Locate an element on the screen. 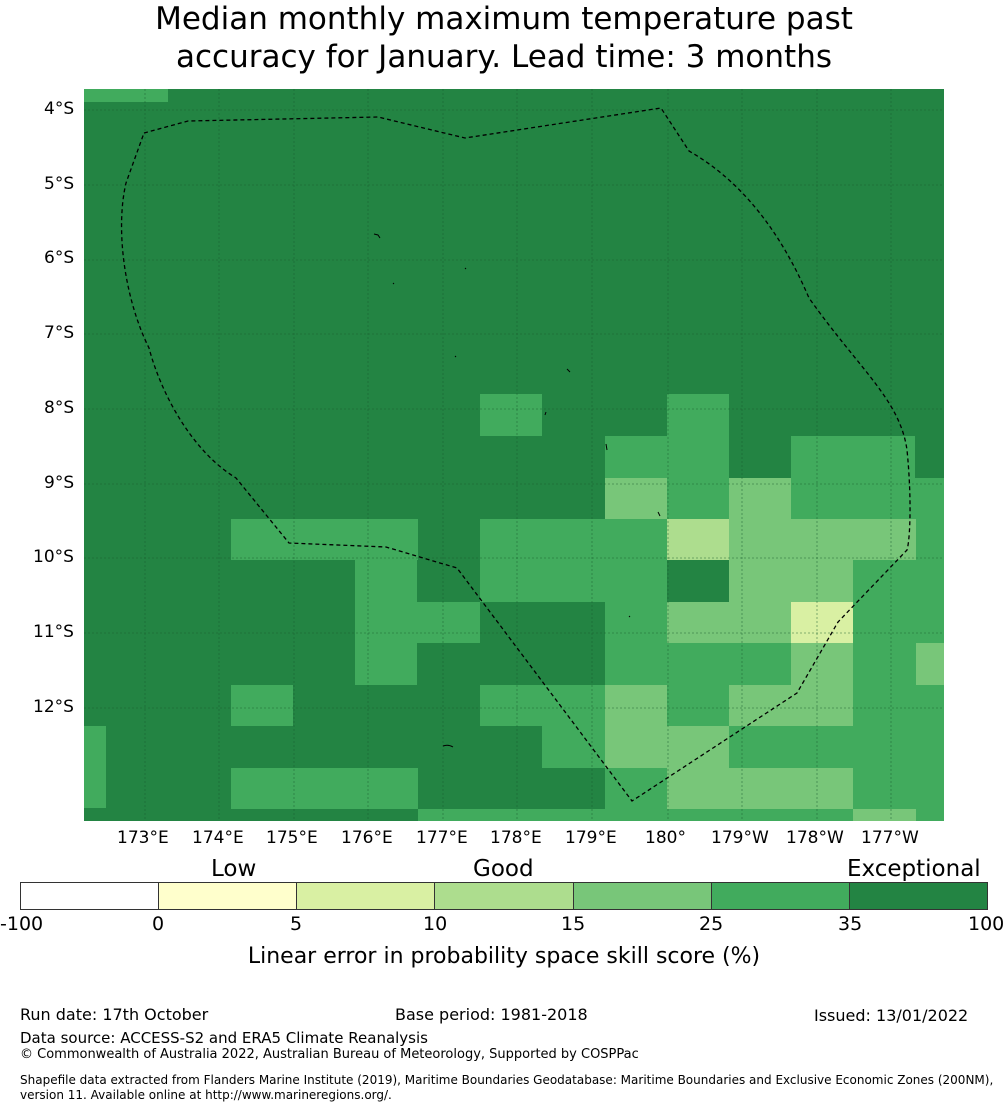  category-low: Low is located at coordinates (234, 869).